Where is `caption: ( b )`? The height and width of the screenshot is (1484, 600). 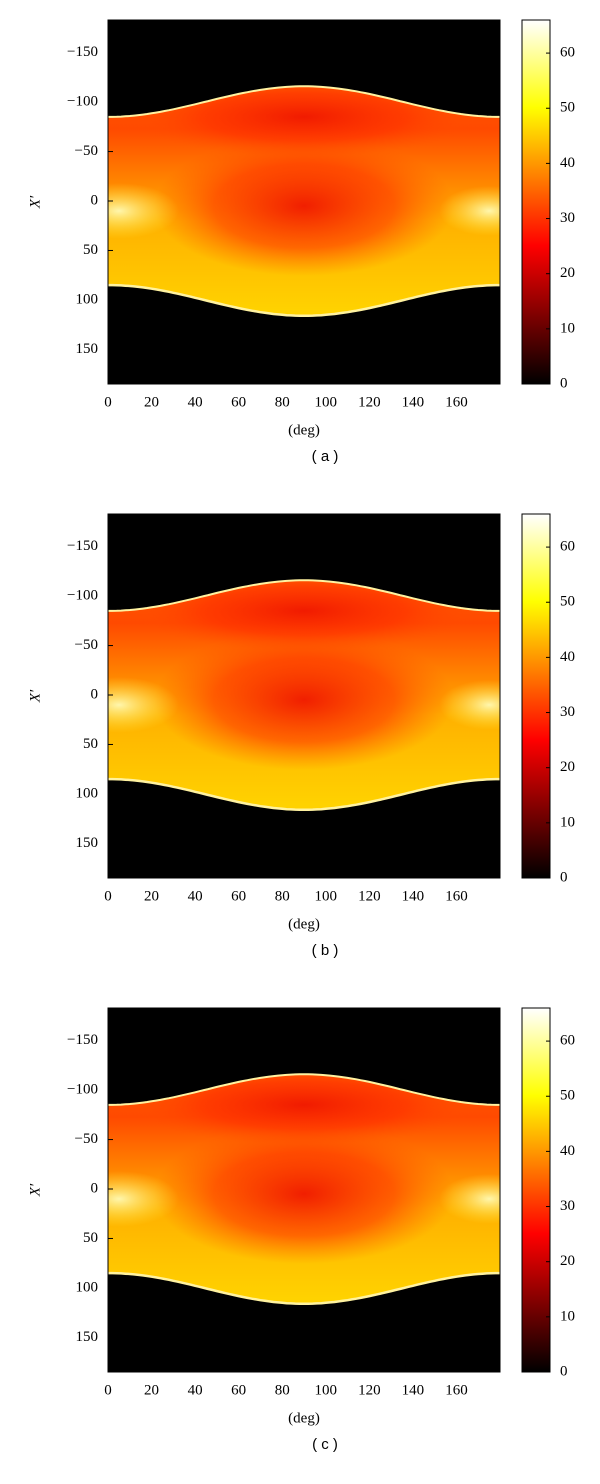
caption: ( b ) is located at coordinates (325, 950).